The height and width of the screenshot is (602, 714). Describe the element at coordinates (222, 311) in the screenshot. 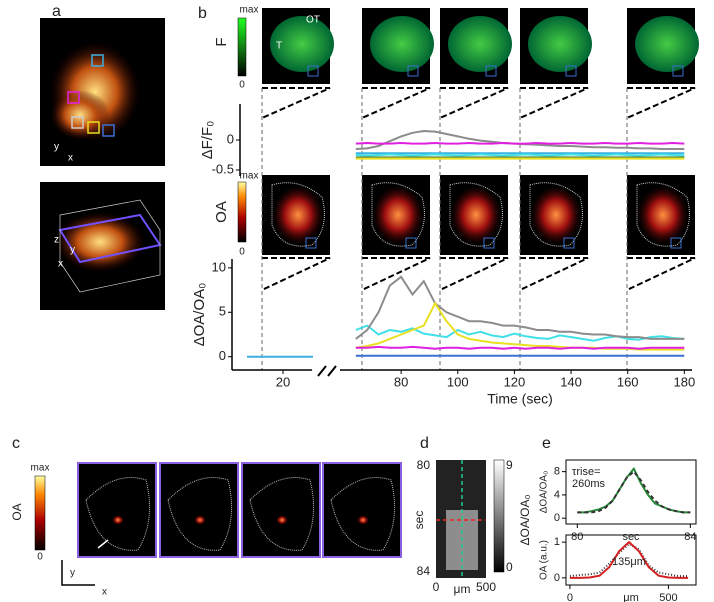

I see `y-tick-label: 5` at that location.